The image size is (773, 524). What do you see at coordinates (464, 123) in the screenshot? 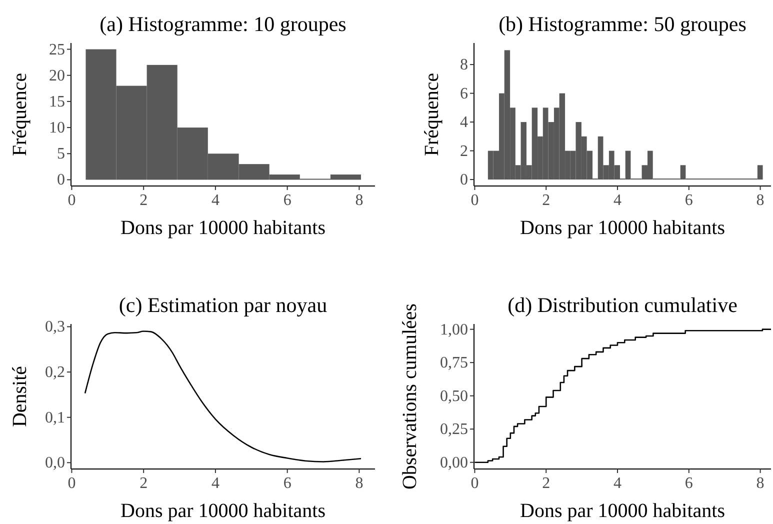
I see `y-tick-label: 4` at bounding box center [464, 123].